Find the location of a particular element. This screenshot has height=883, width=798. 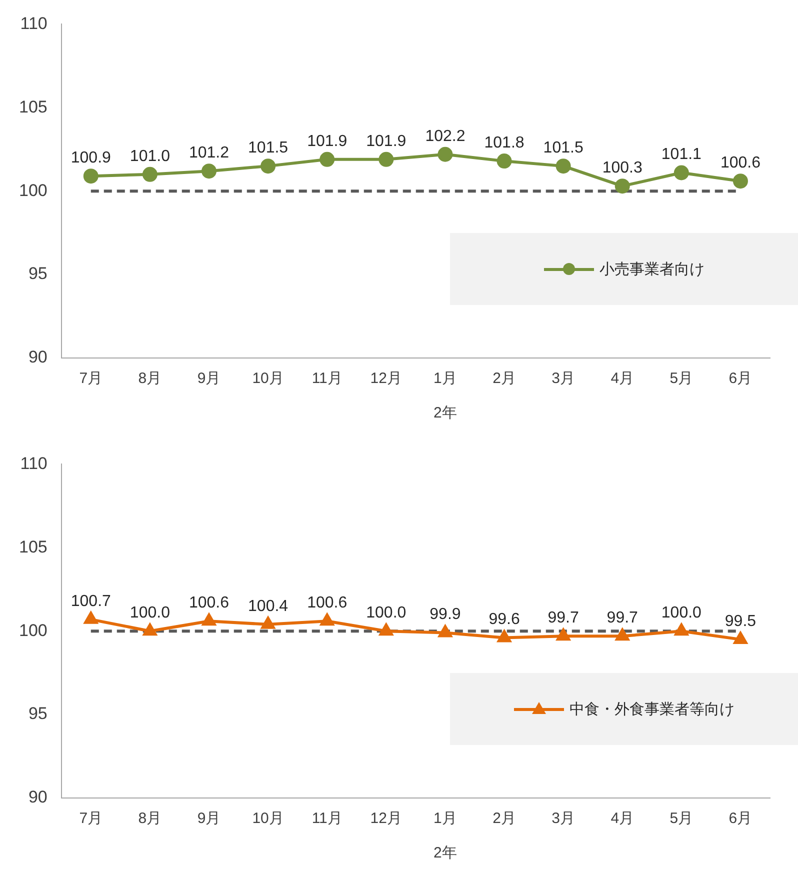

legend-label: 小売事業者向け is located at coordinates (652, 269).